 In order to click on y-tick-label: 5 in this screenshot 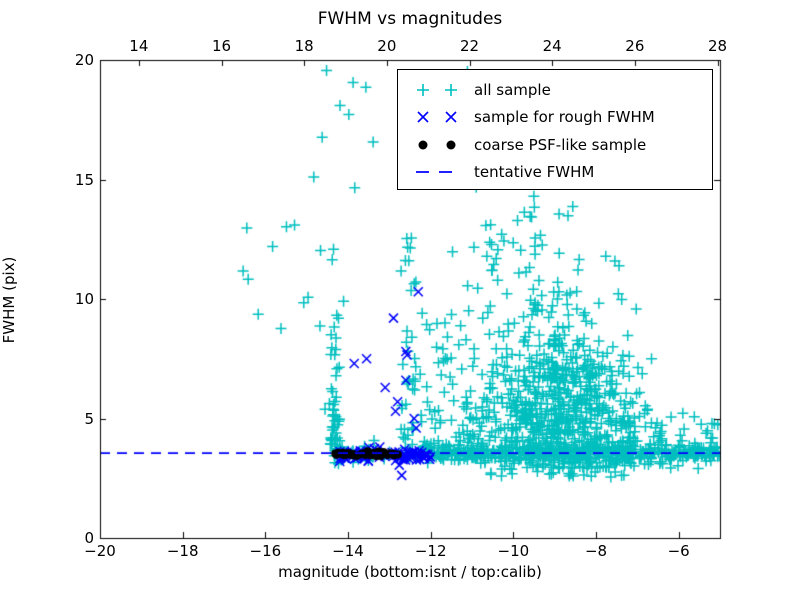, I will do `click(89, 418)`.